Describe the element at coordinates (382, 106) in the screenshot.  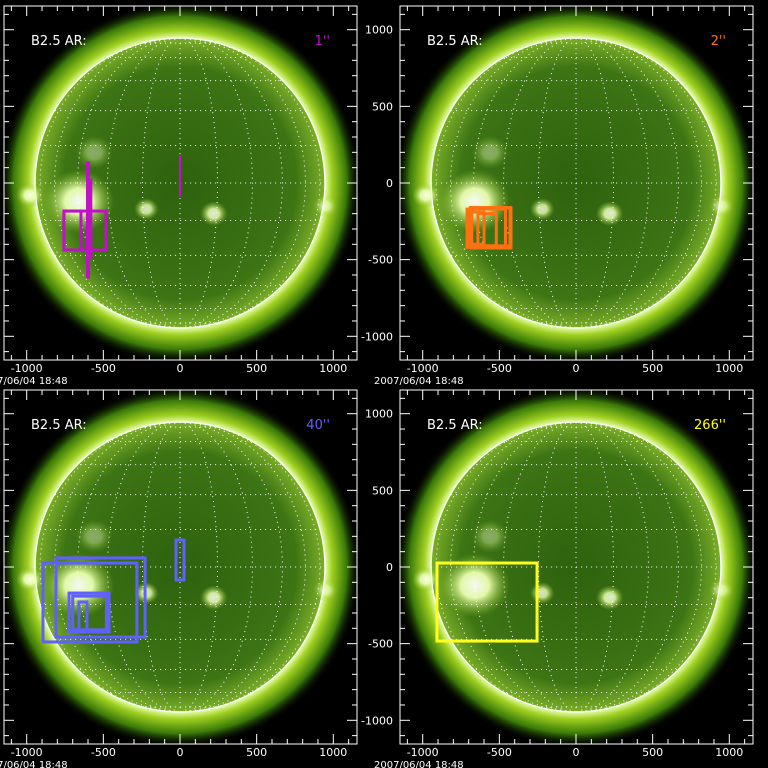
I see `y-tick-label: 500` at that location.